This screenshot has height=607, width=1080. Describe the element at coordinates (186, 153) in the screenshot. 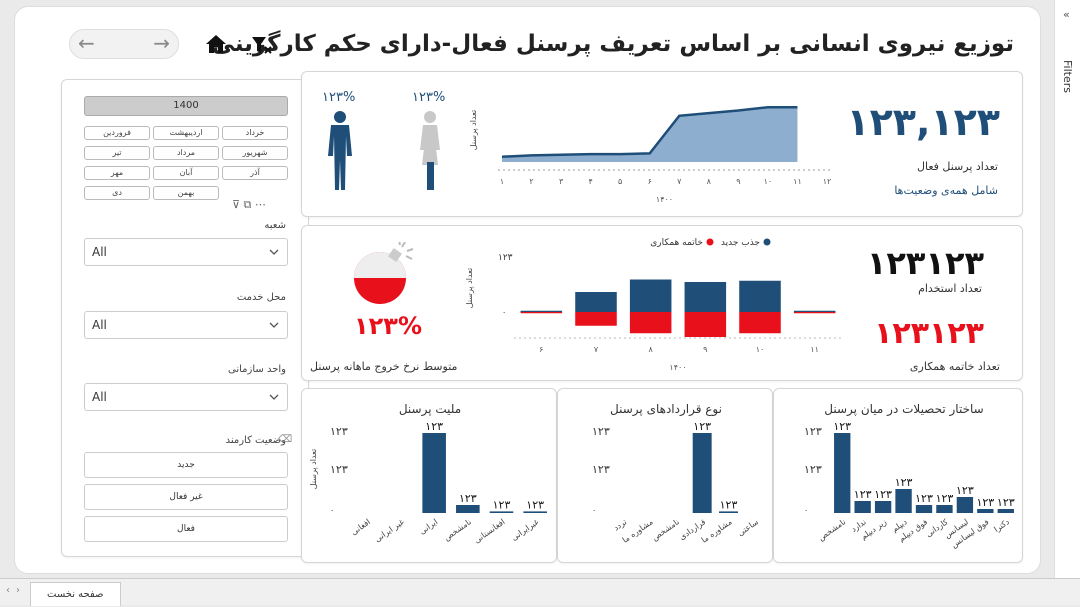

I see `month-button: مرداد` at that location.